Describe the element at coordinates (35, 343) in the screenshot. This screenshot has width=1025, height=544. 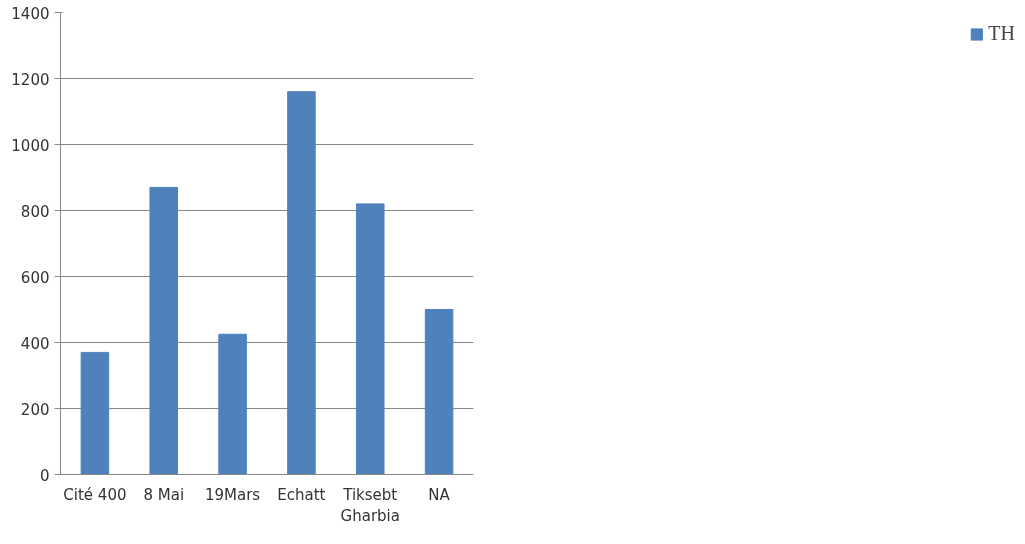
I see `y-tick-label: 400` at that location.